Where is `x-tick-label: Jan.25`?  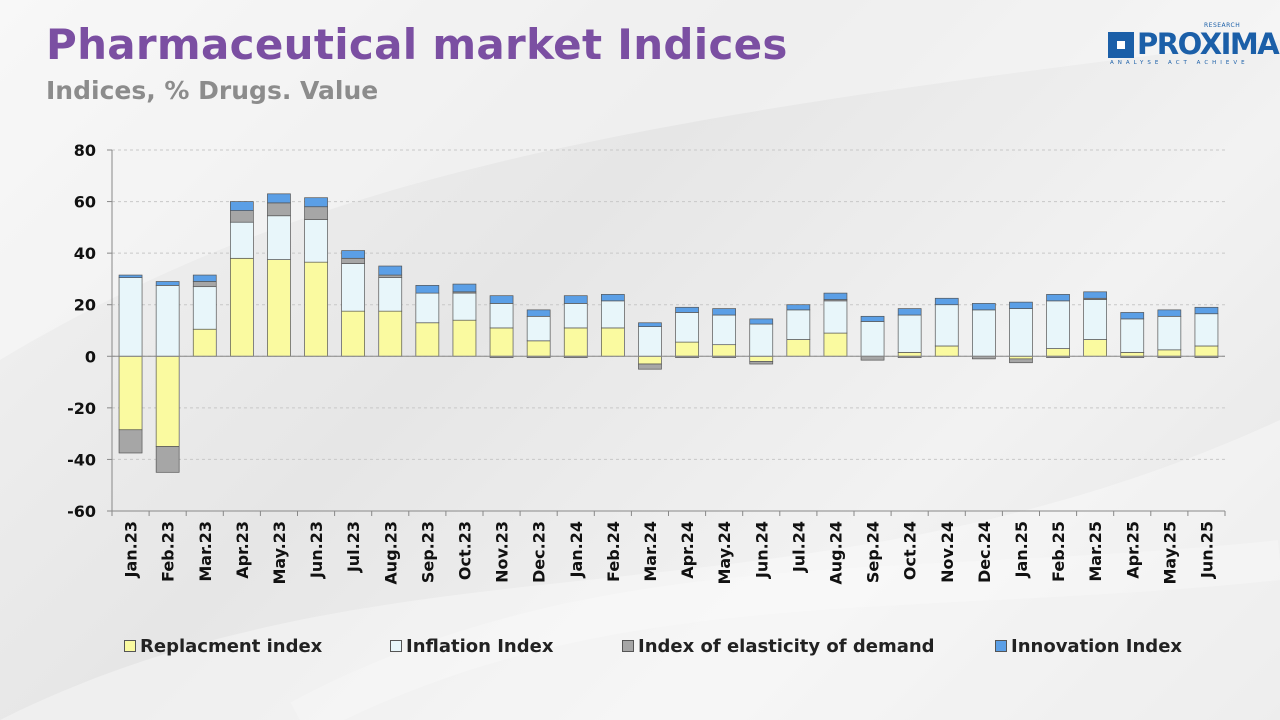 x-tick-label: Jan.25 is located at coordinates (1021, 549).